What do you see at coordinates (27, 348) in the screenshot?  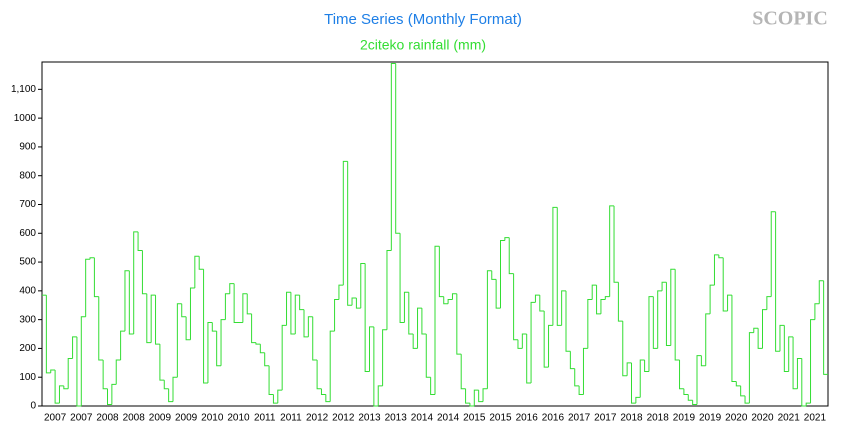 I see `y-tick-label: 200` at bounding box center [27, 348].